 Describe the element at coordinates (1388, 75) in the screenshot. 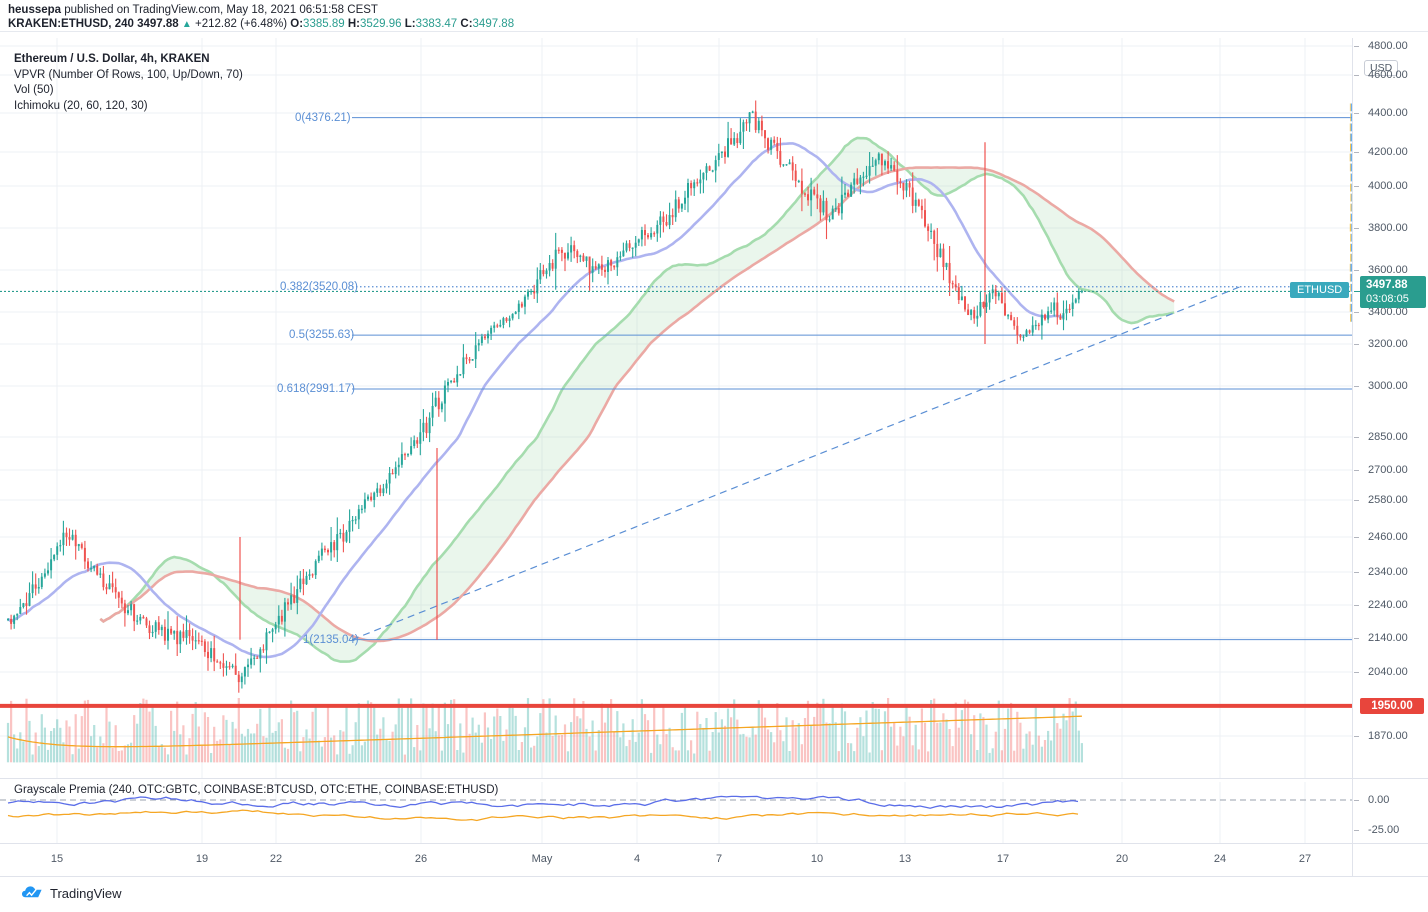

I see `price-axis-label: 4600.00` at that location.